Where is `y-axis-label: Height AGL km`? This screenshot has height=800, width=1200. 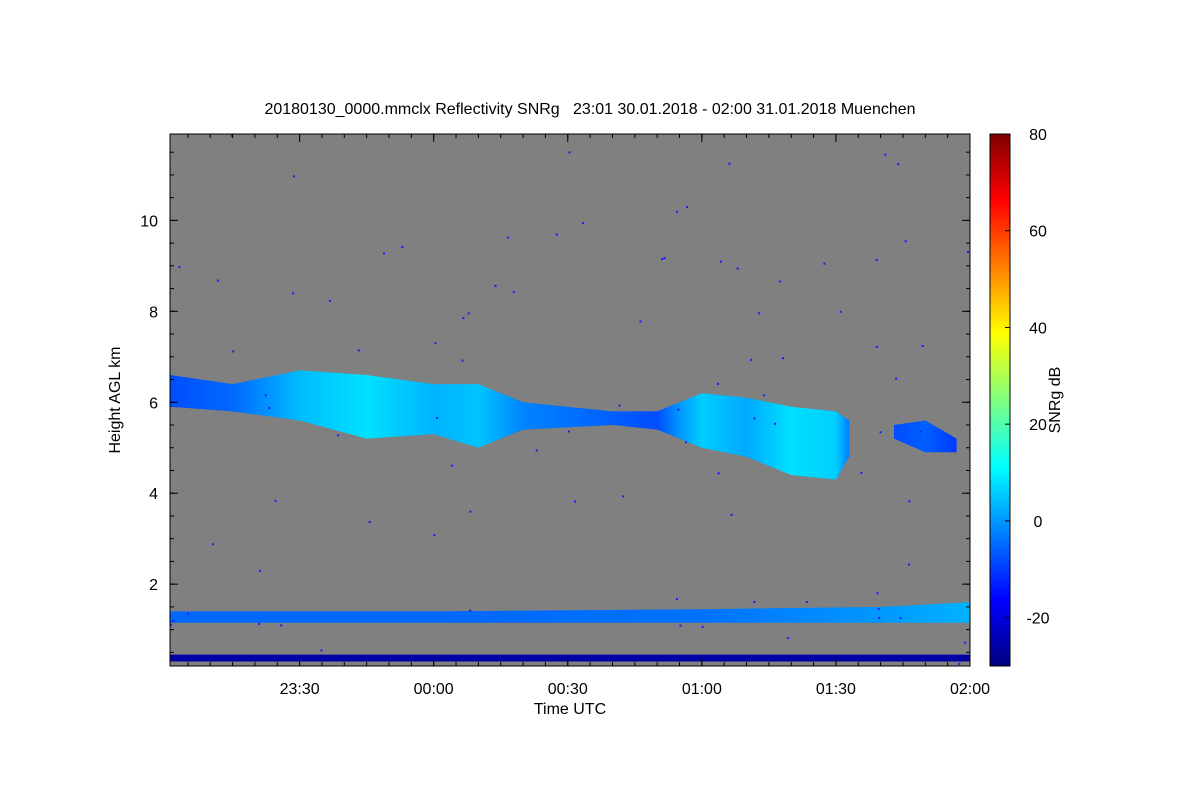 y-axis-label: Height AGL km is located at coordinates (115, 399).